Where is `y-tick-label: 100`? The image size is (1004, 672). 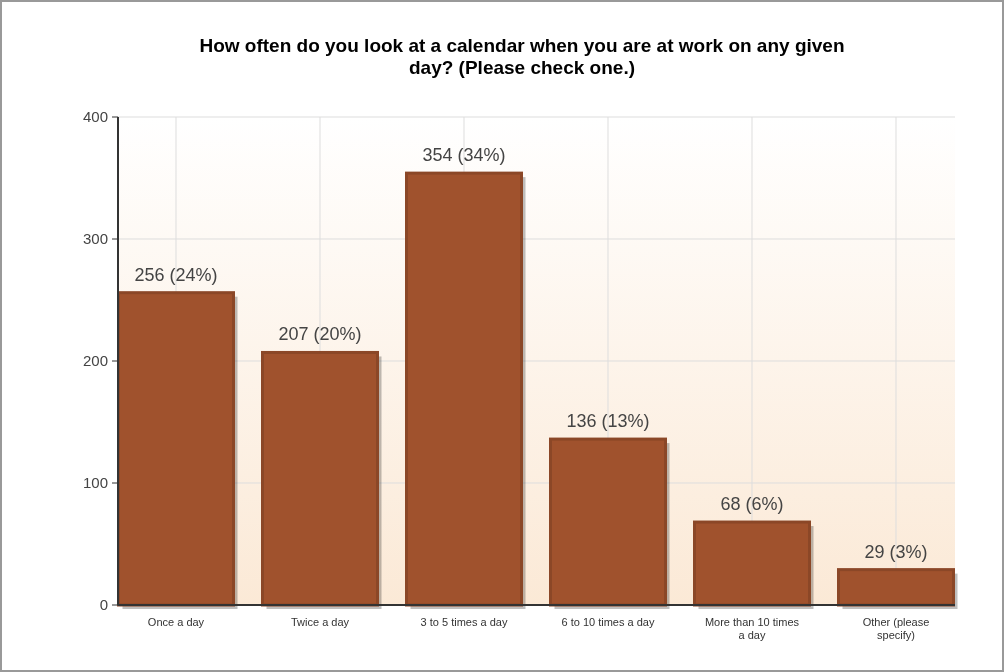 y-tick-label: 100 is located at coordinates (95, 483).